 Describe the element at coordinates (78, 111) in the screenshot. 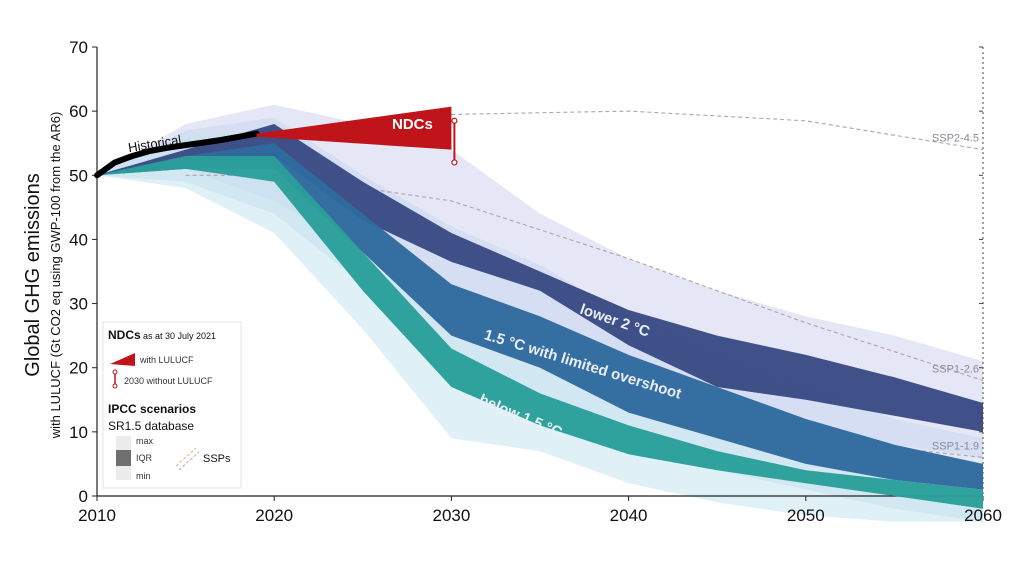

I see `y-tick-label: 60` at that location.